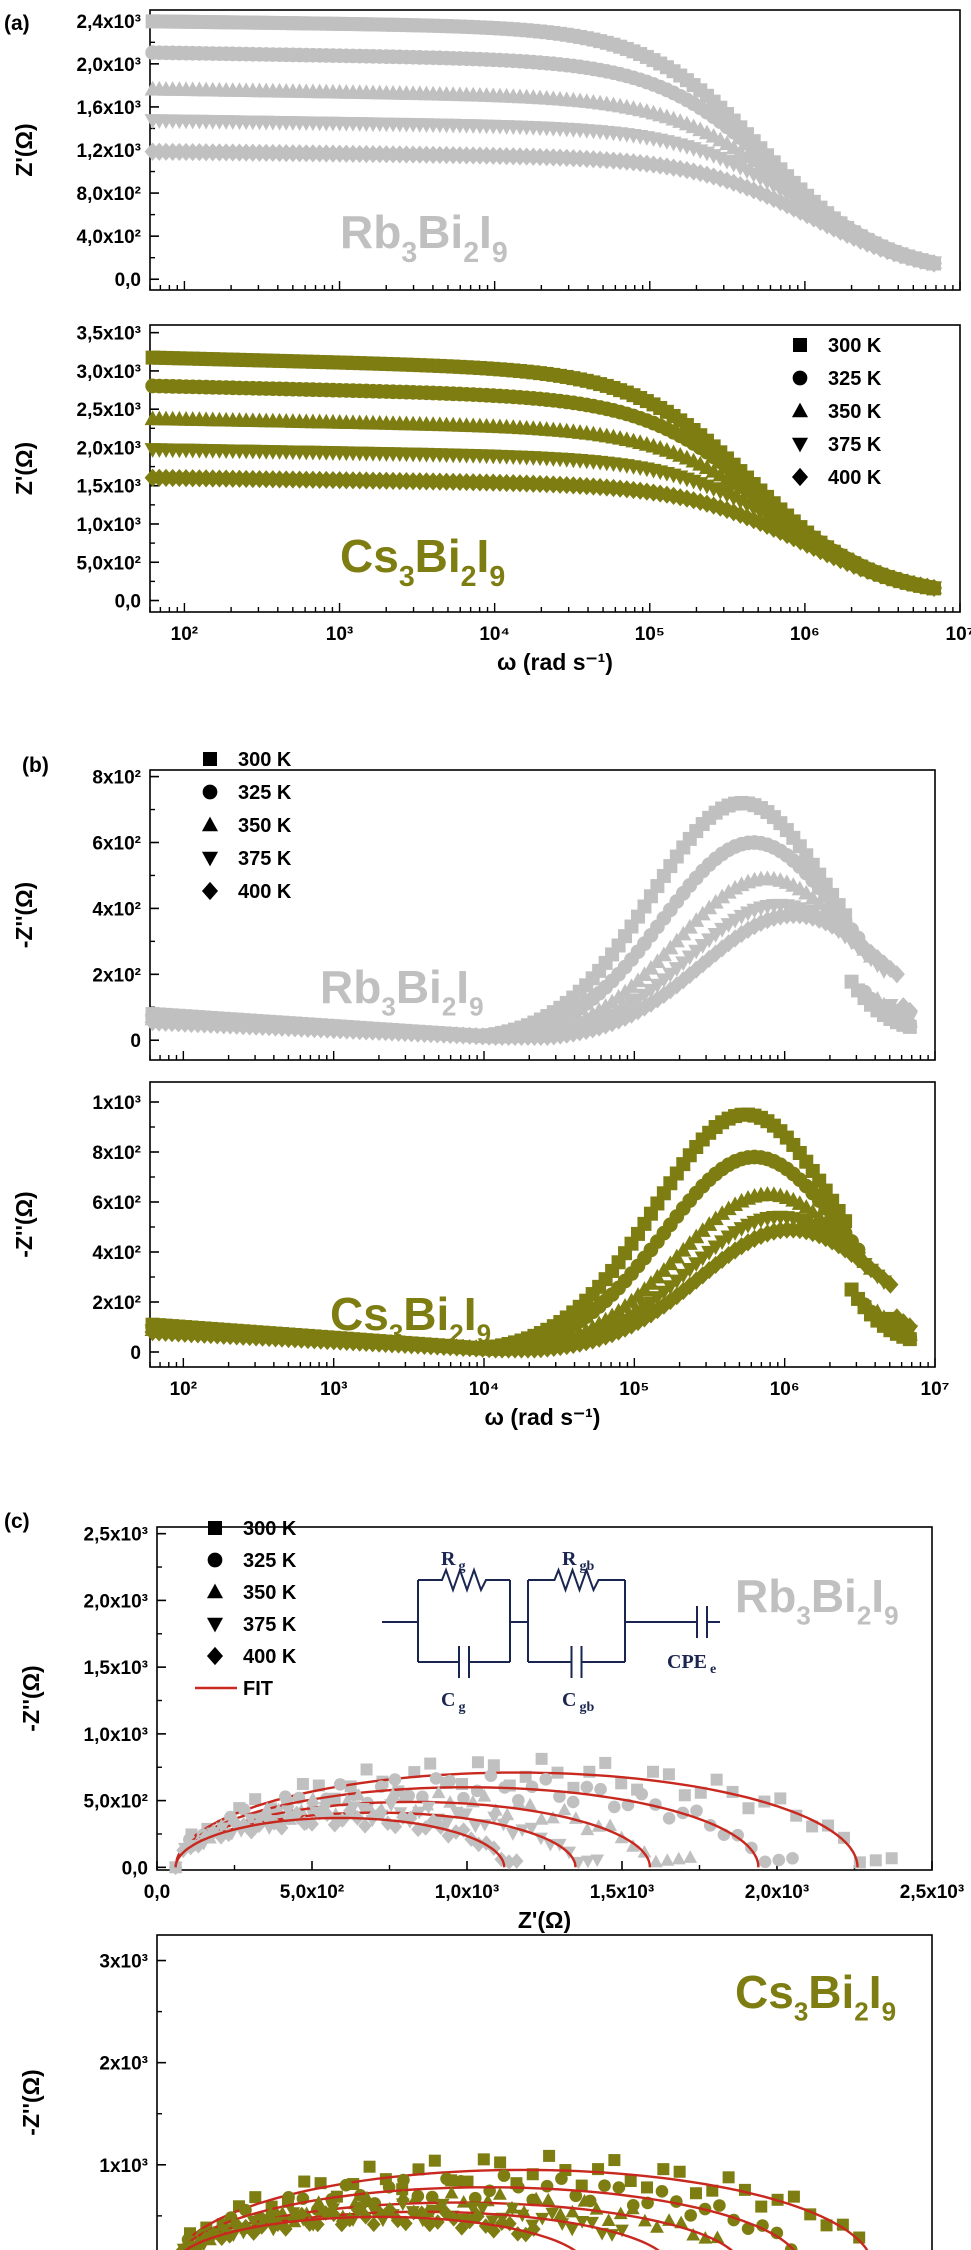 The height and width of the screenshot is (2250, 971). Describe the element at coordinates (380, 2232) in the screenshot. I see `fit-curve` at that location.